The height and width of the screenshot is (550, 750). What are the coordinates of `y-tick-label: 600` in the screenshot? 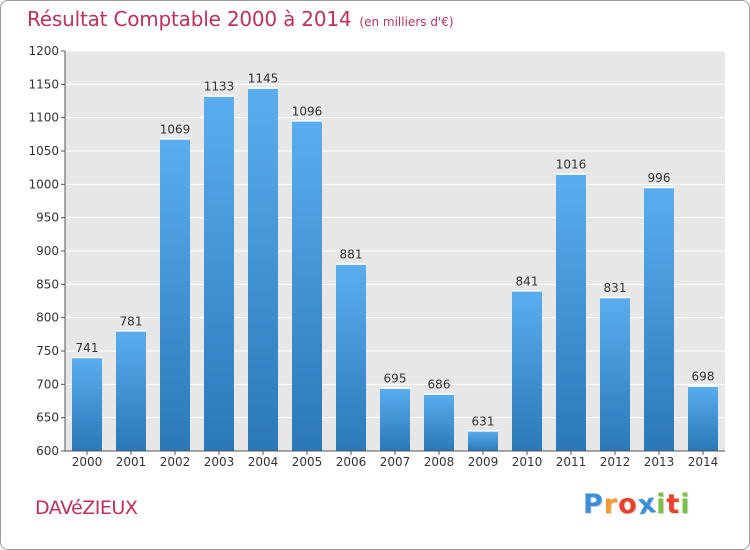 It's located at (47, 451).